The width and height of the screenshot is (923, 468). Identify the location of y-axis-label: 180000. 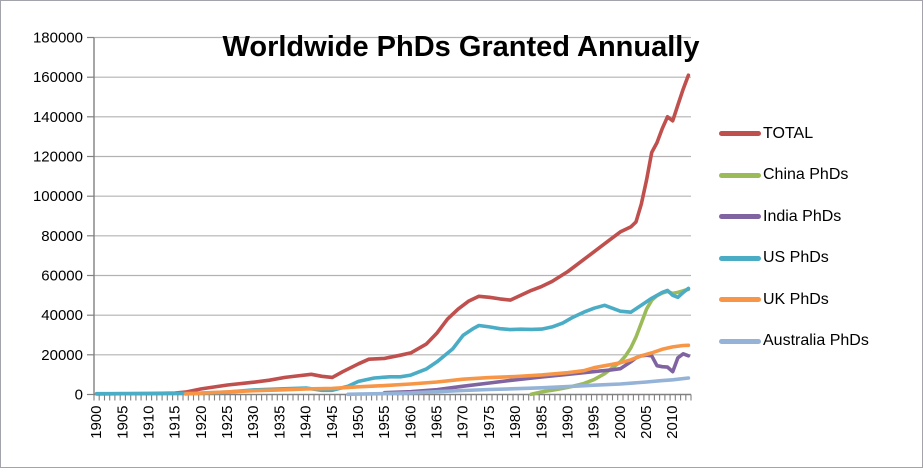
(58, 38).